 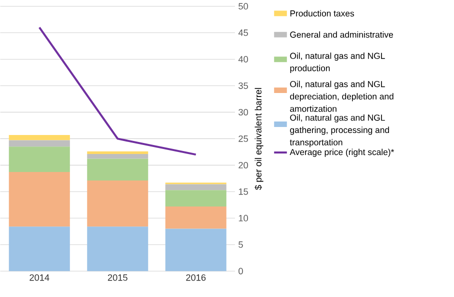 What do you see at coordinates (243, 33) in the screenshot?
I see `y-tick-label: 45` at bounding box center [243, 33].